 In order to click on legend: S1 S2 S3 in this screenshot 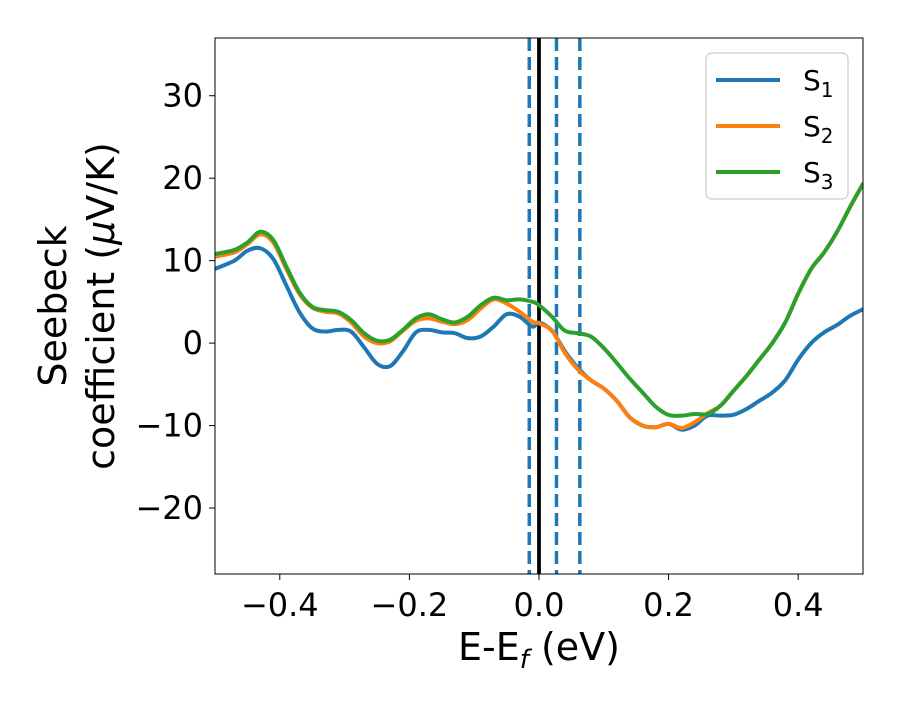, I will do `click(777, 126)`.